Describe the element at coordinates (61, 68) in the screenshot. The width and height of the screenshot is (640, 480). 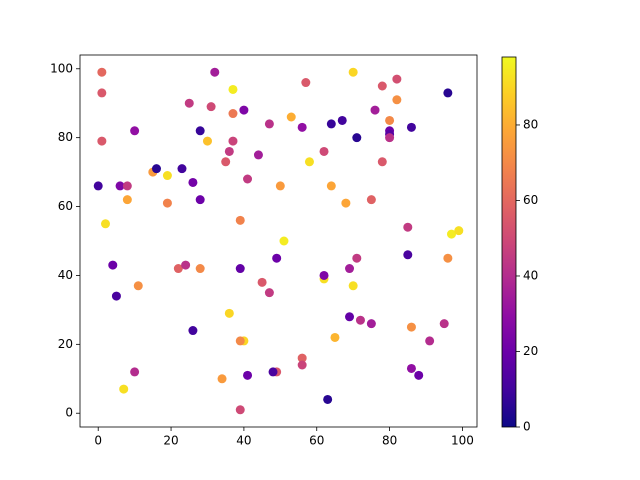
I see `y-tick-label: 100` at that location.